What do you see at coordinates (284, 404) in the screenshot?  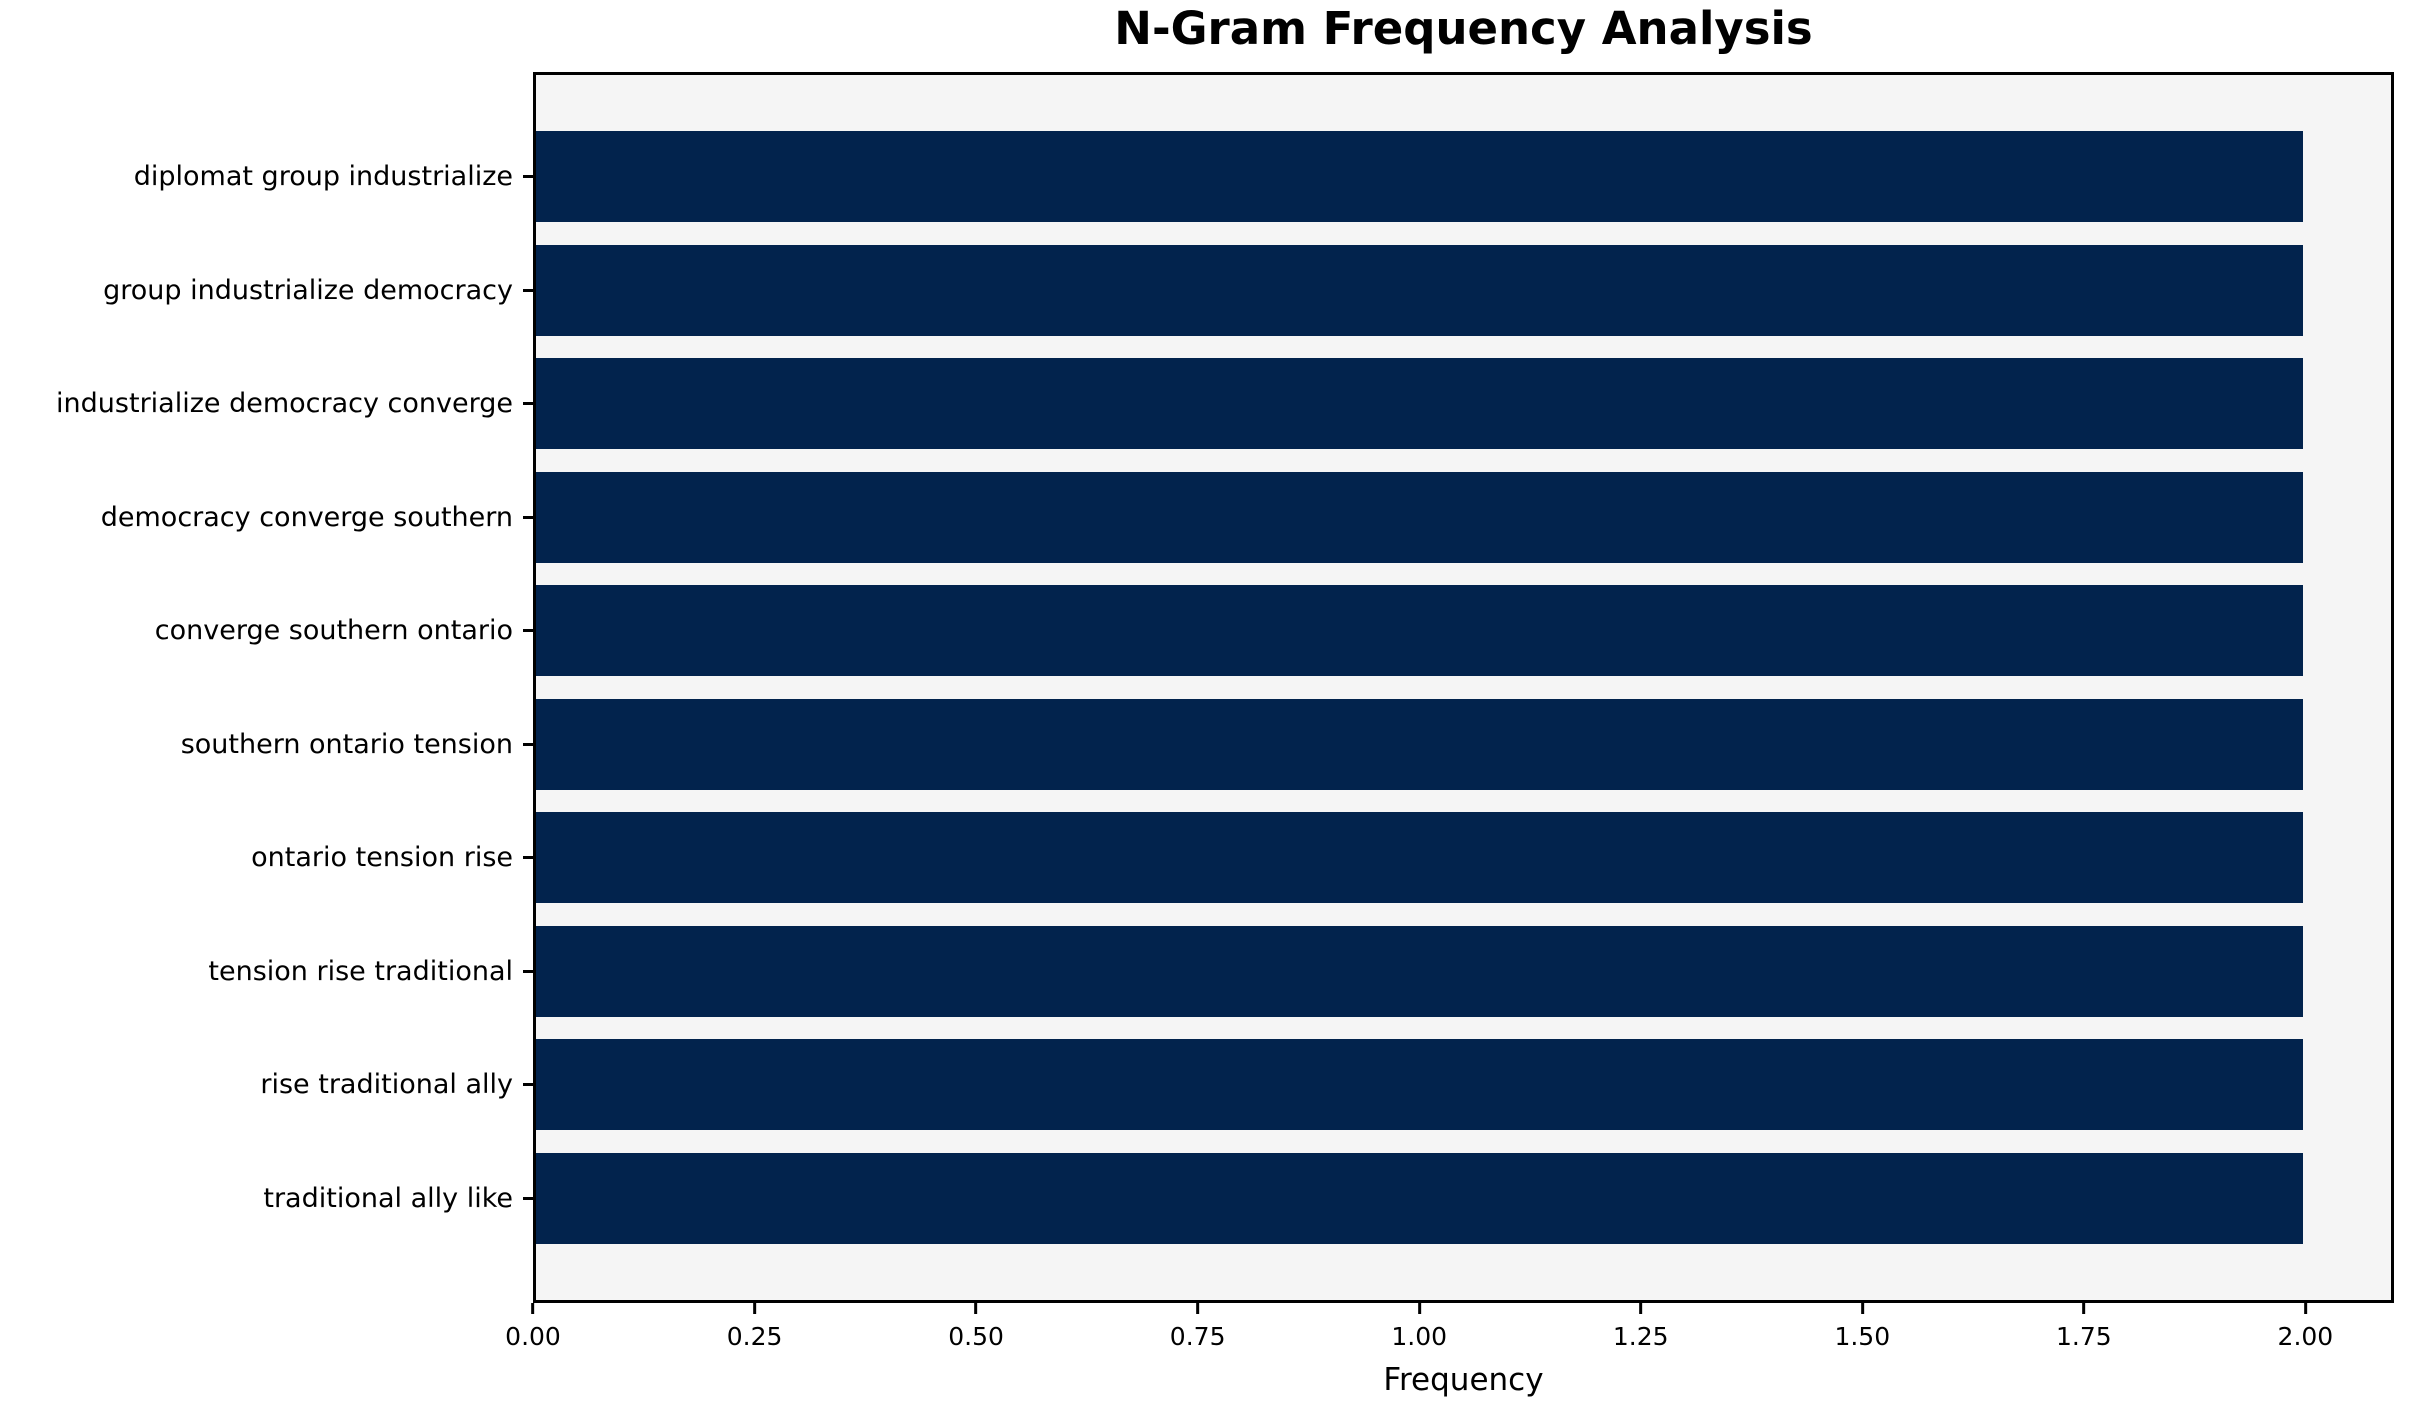 I see `y-axis-label: industrialize democracy converge` at bounding box center [284, 404].